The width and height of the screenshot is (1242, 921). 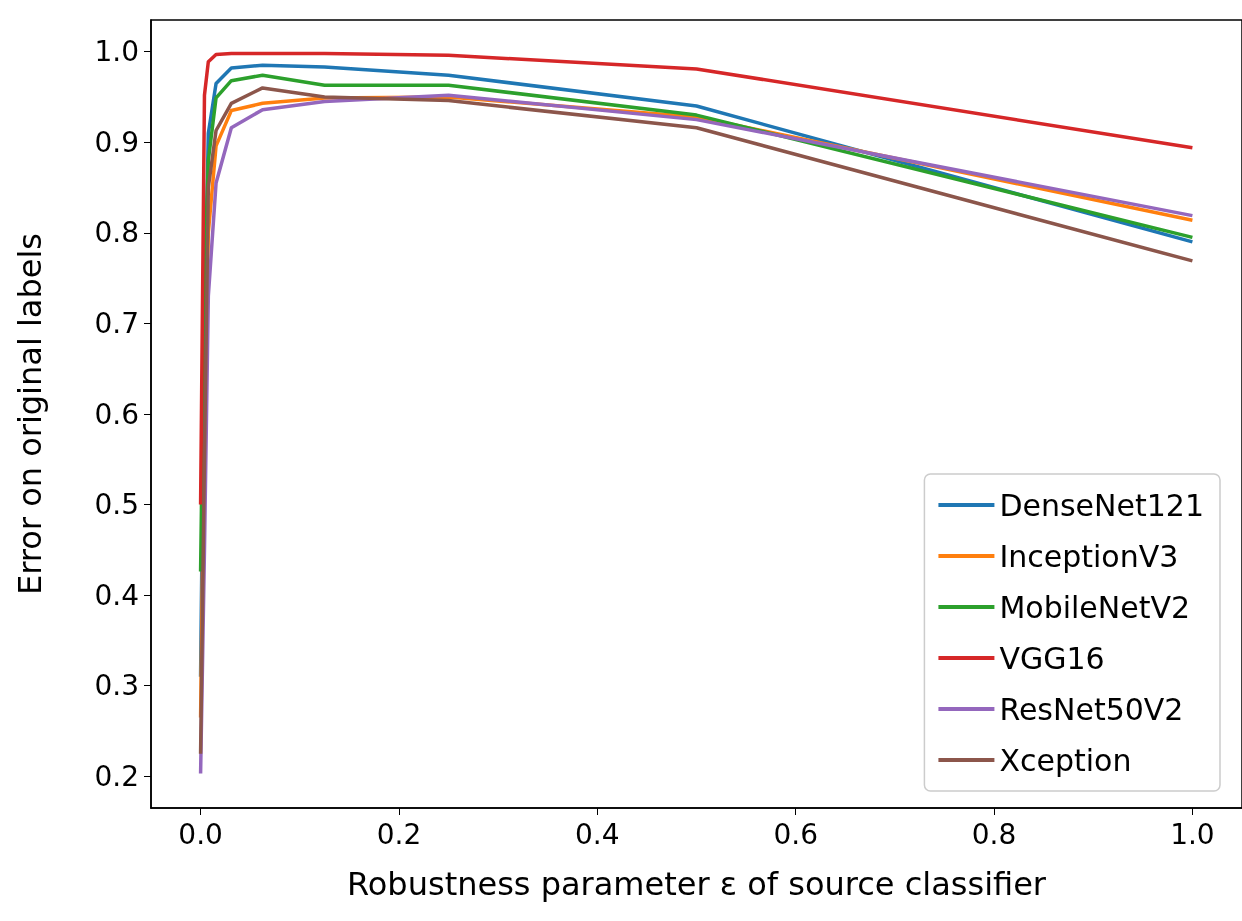 I want to click on legend-label: VGG16, so click(x=1052, y=658).